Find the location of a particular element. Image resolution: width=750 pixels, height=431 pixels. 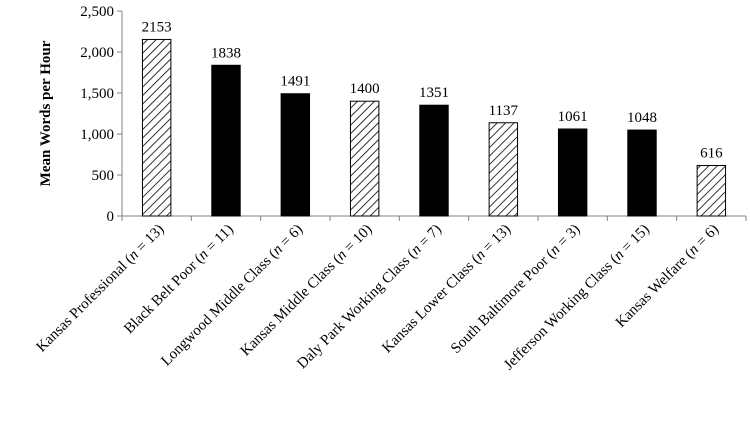

data-label: 1137 is located at coordinates (504, 111).